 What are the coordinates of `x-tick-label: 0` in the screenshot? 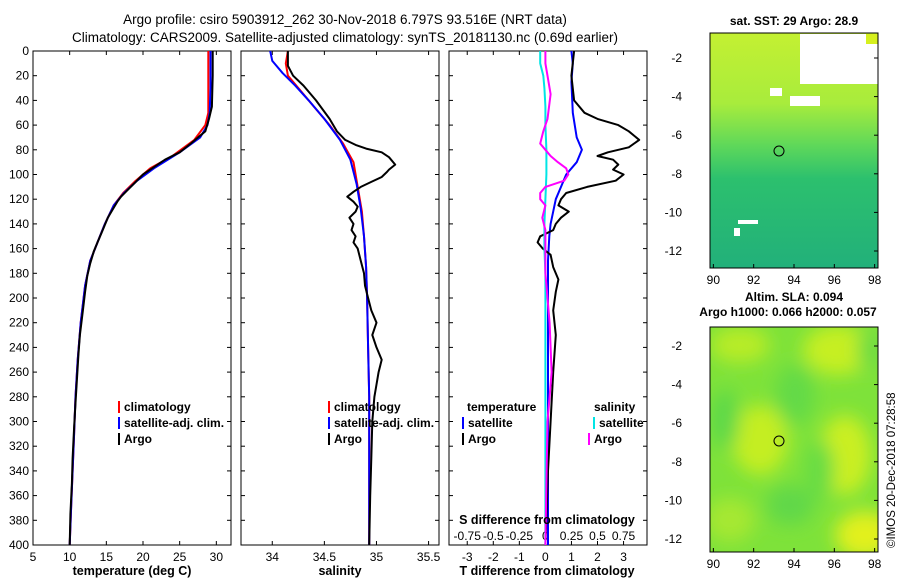 It's located at (545, 557).